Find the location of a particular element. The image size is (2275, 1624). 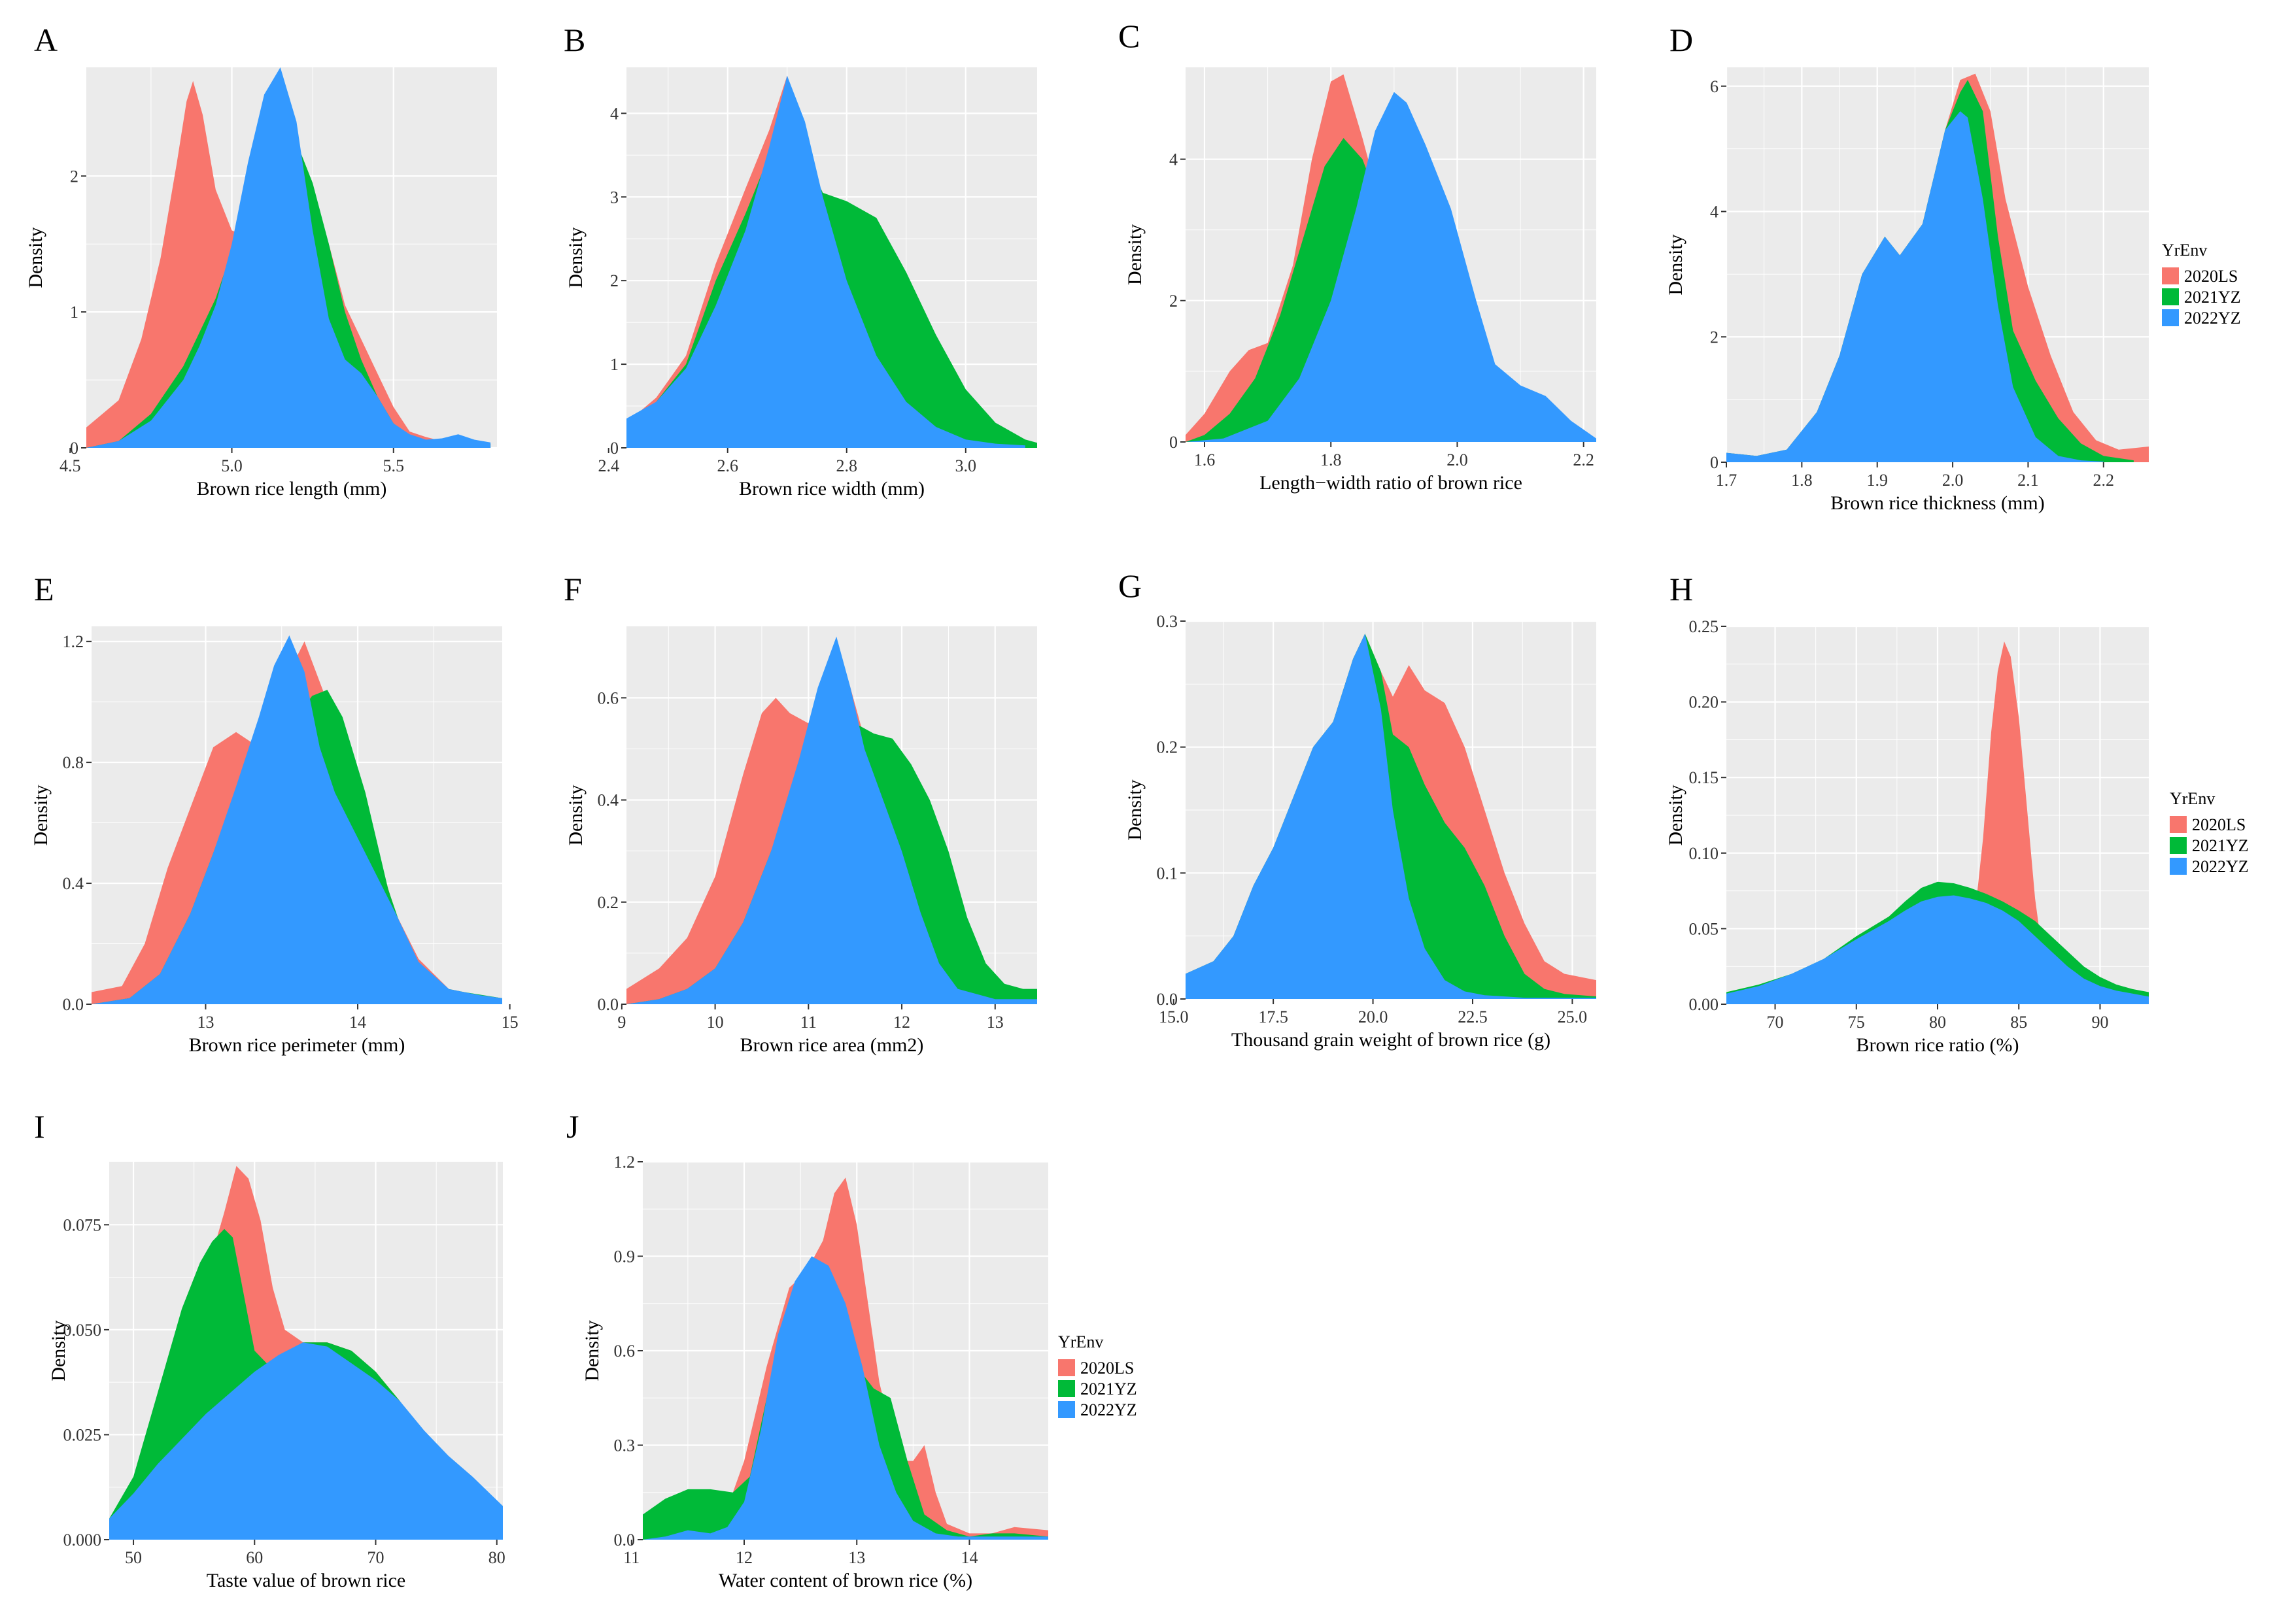

x-axis-title: Brown rice thickness (mm) is located at coordinates (1937, 503).